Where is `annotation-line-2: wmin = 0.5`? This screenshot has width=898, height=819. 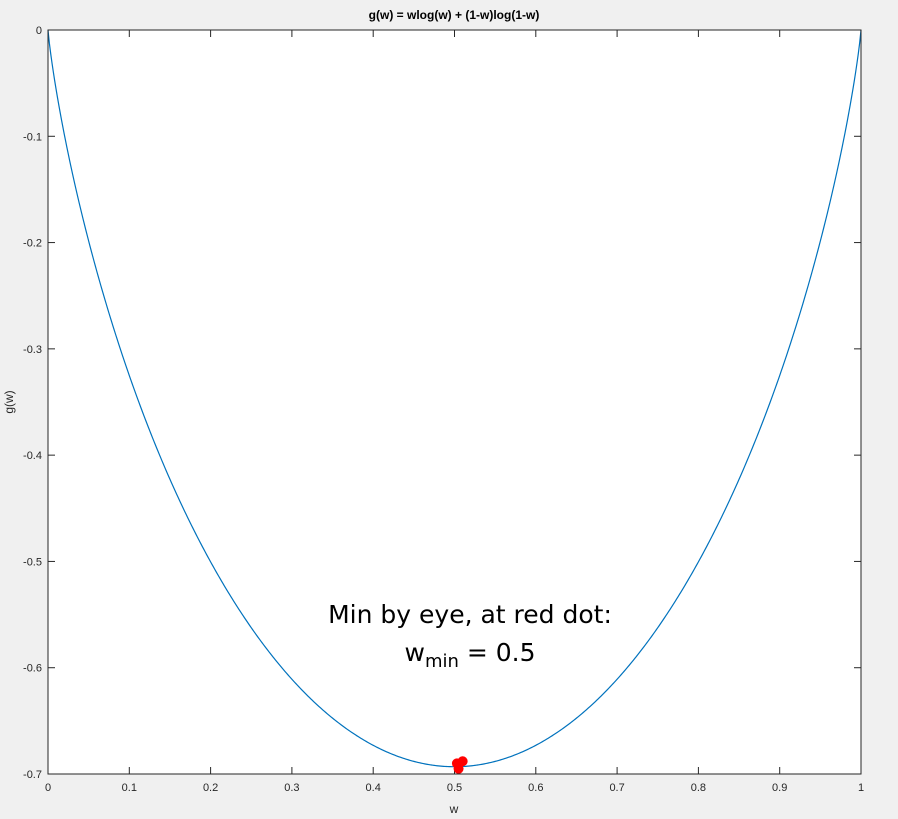 annotation-line-2: wmin = 0.5 is located at coordinates (470, 653).